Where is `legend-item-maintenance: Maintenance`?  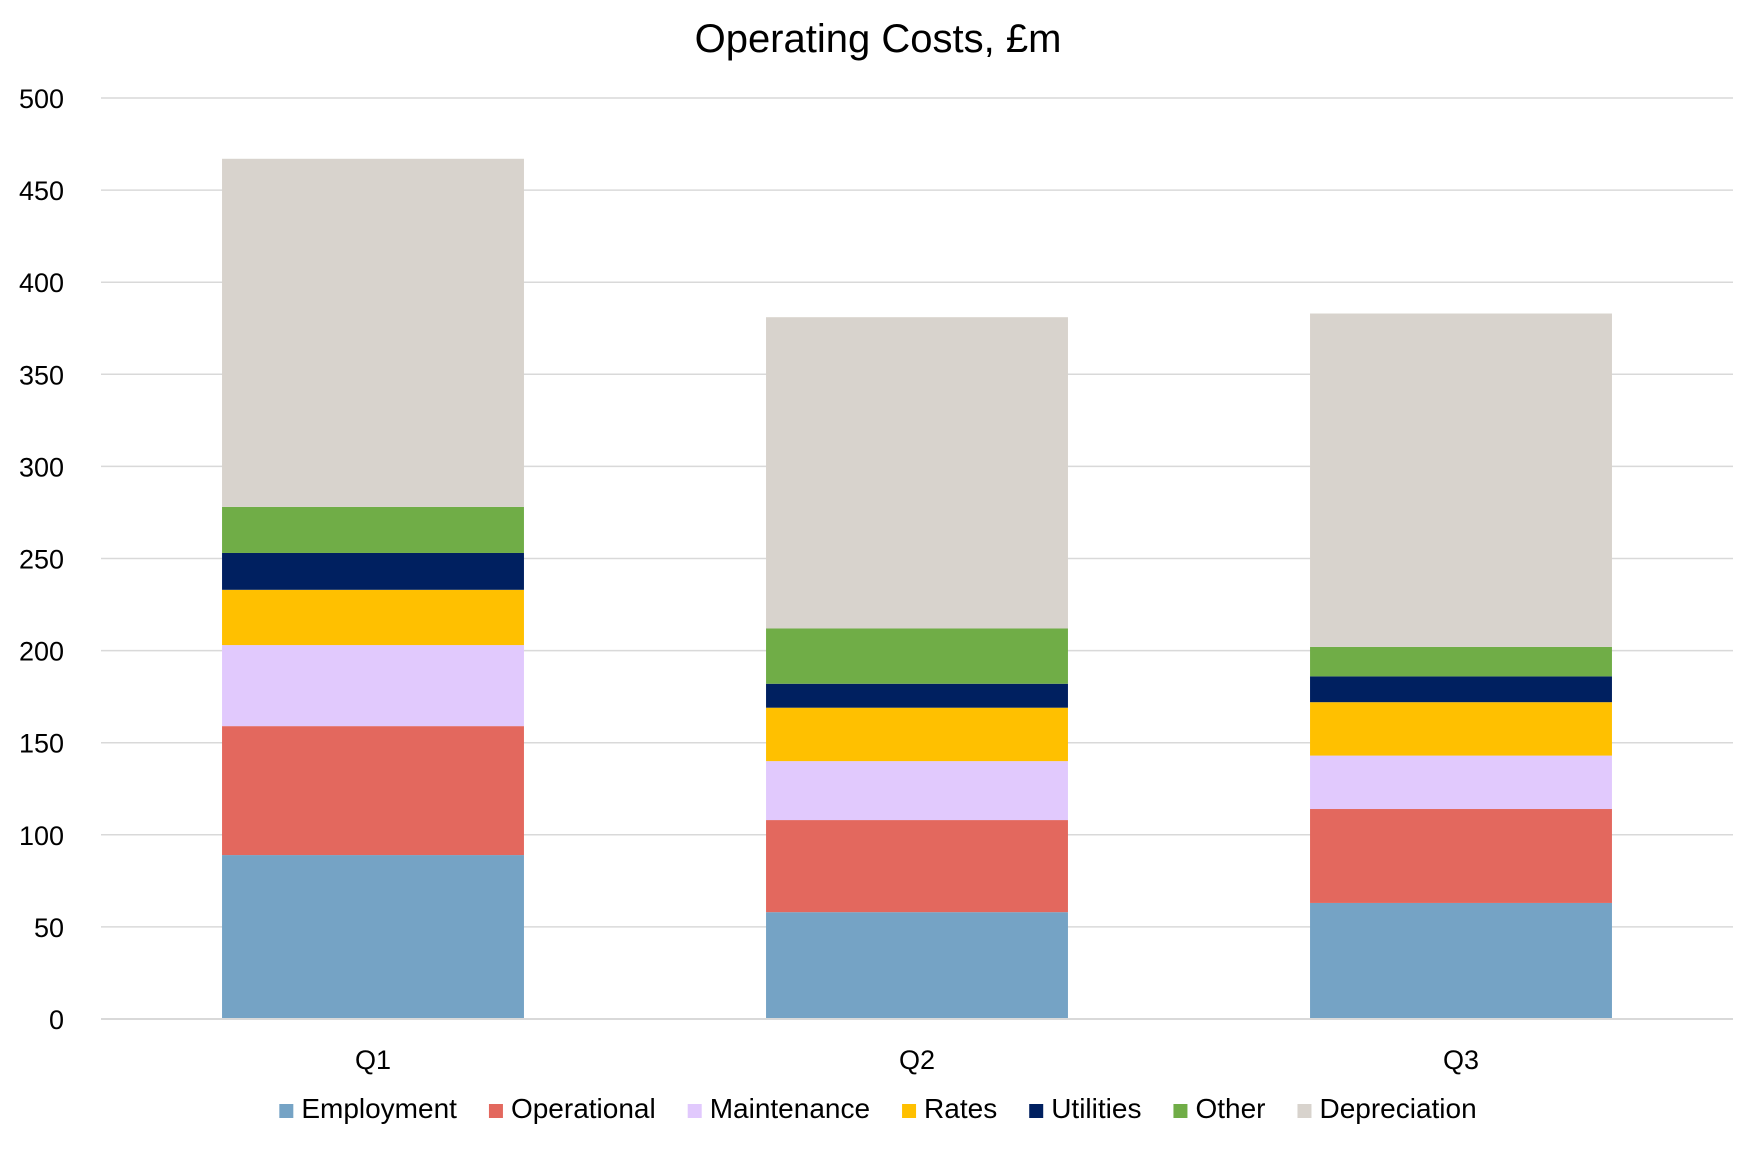
legend-item-maintenance: Maintenance is located at coordinates (778, 1108).